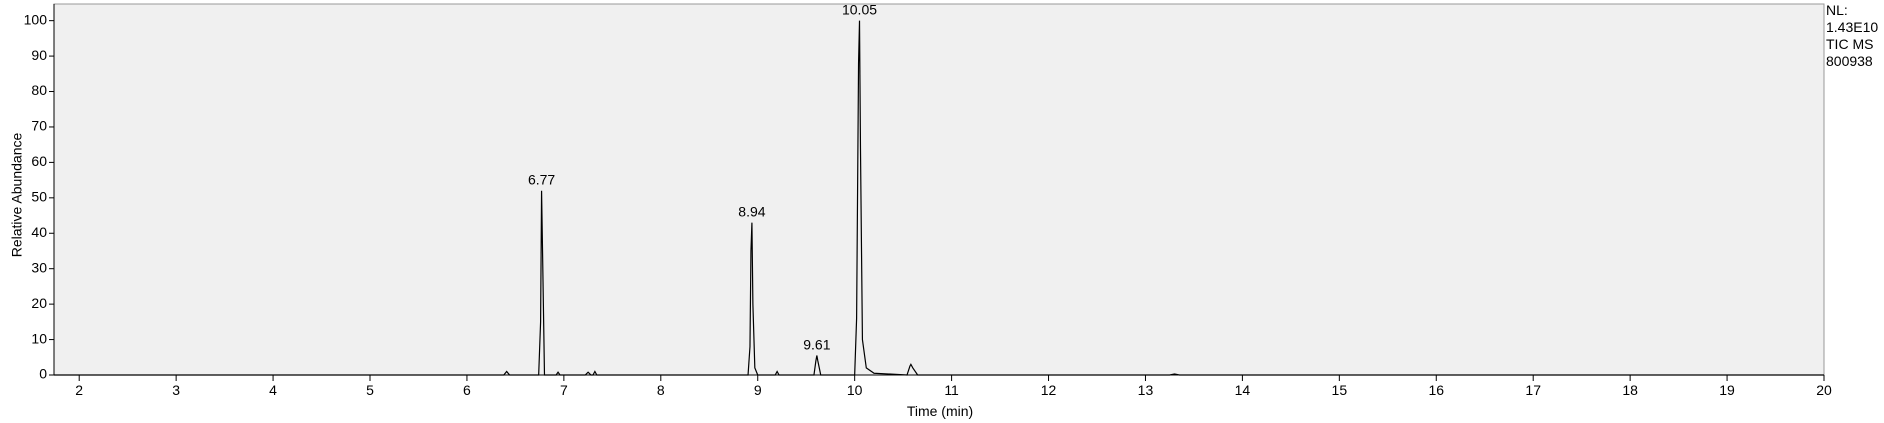  Describe the element at coordinates (816, 345) in the screenshot. I see `peak-label: 9.61` at that location.